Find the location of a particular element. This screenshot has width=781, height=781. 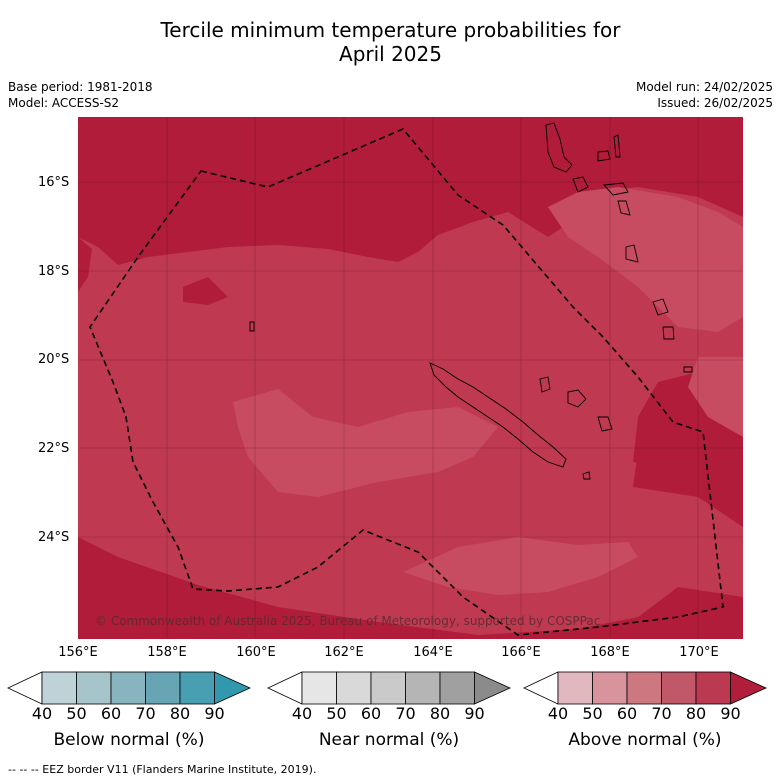

colorbar-below-normal-label: Below normal (%) is located at coordinates (129, 740).